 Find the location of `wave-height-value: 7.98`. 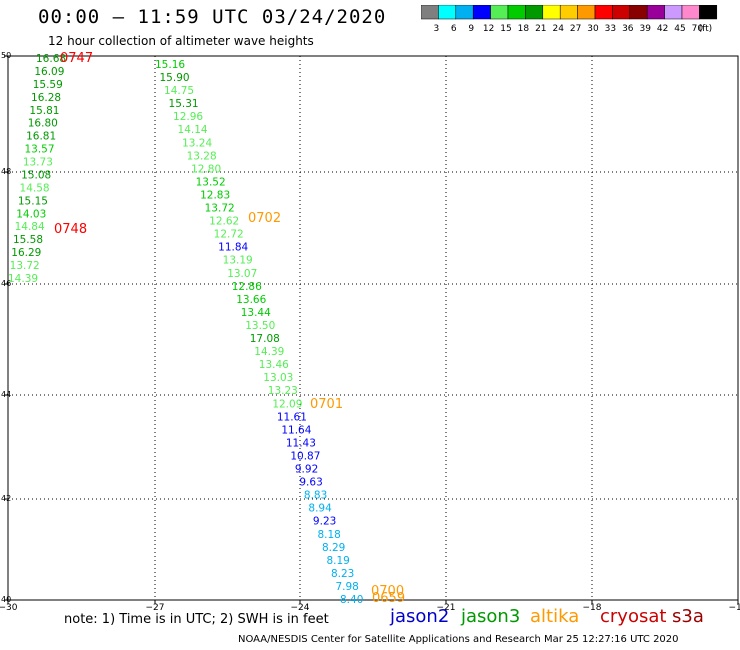

wave-height-value: 7.98 is located at coordinates (346, 587).